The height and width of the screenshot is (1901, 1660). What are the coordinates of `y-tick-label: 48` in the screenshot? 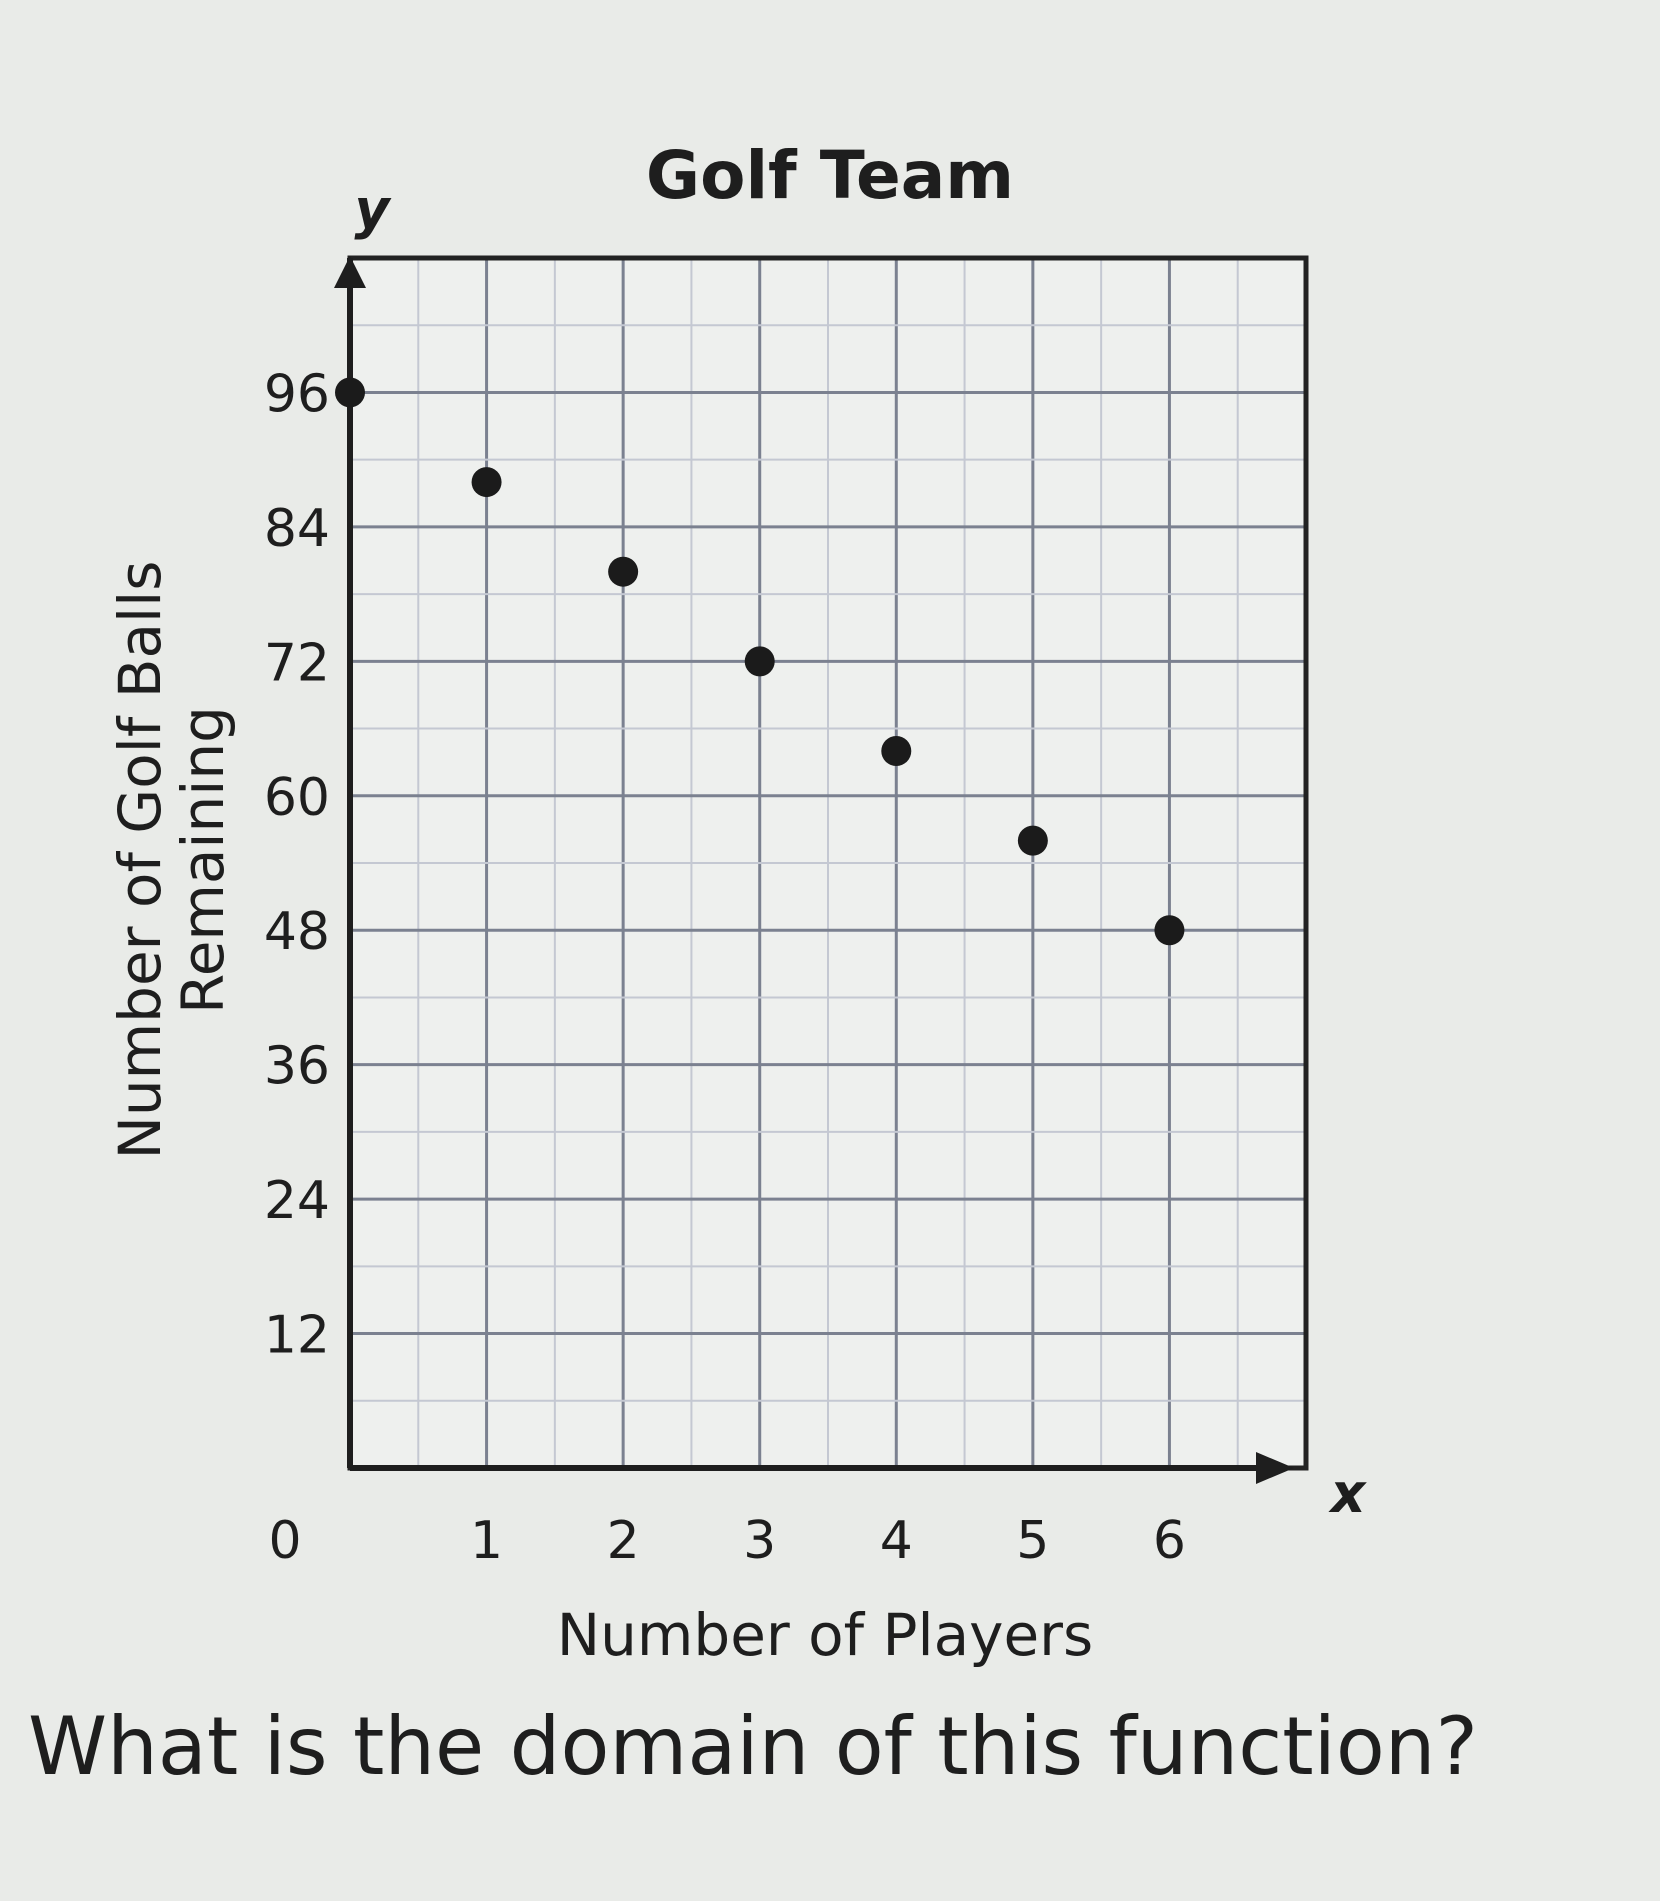 It's located at (297, 932).